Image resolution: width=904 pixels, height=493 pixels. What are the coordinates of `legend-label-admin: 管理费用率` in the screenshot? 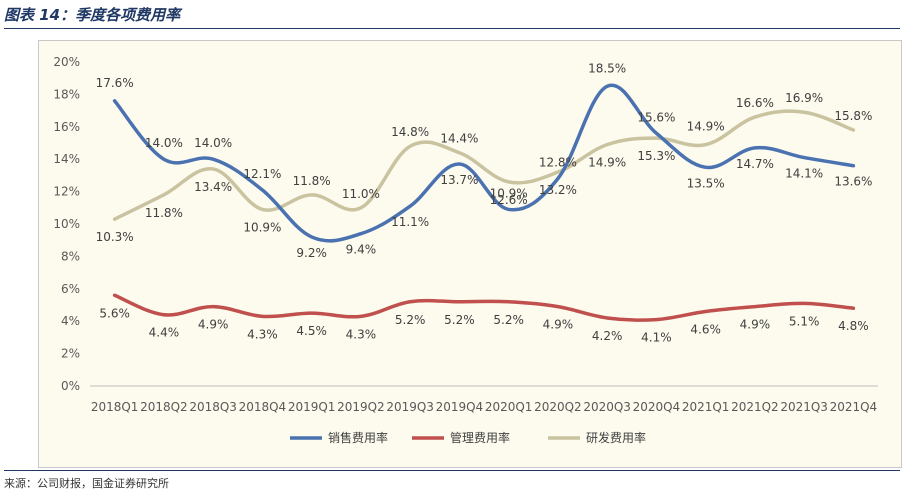 It's located at (480, 437).